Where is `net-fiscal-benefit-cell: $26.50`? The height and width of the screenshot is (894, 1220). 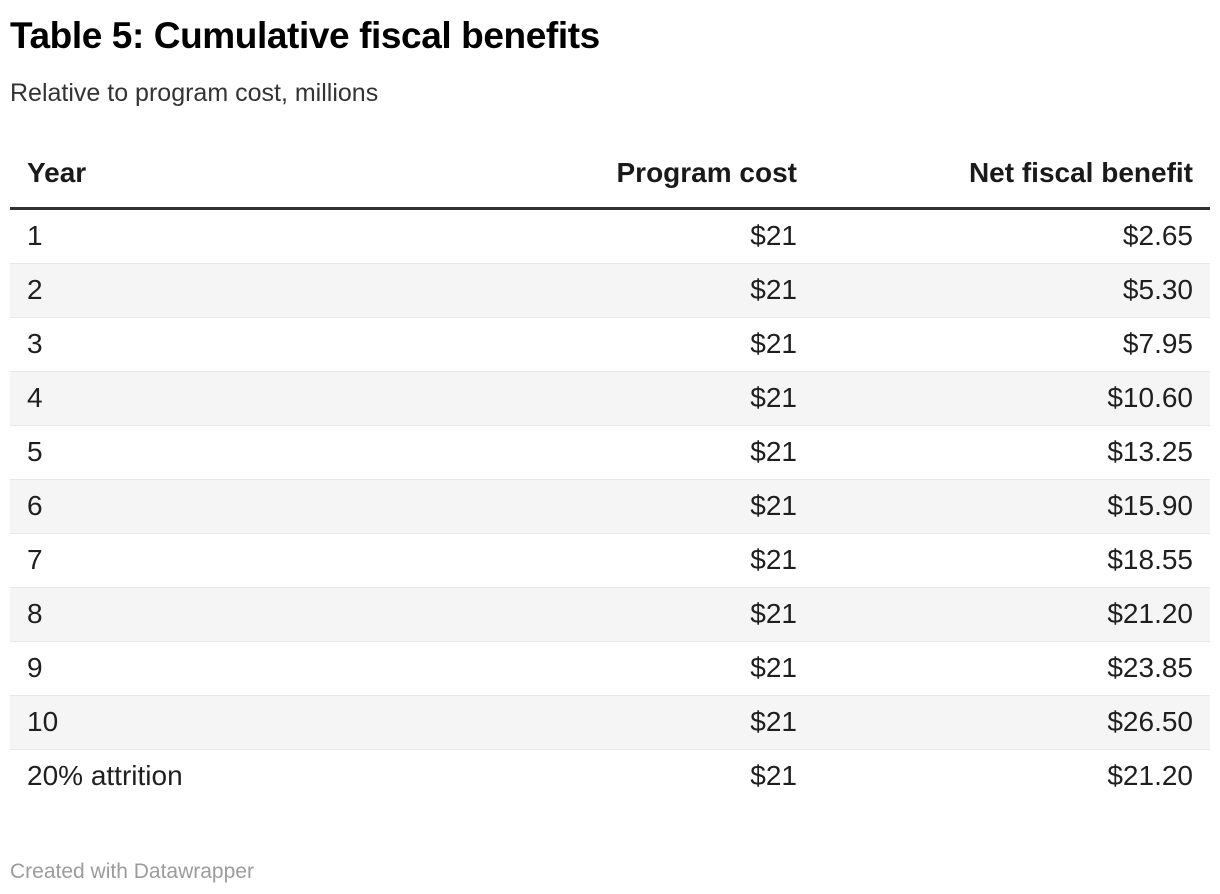
net-fiscal-benefit-cell: $26.50 is located at coordinates (1012, 723).